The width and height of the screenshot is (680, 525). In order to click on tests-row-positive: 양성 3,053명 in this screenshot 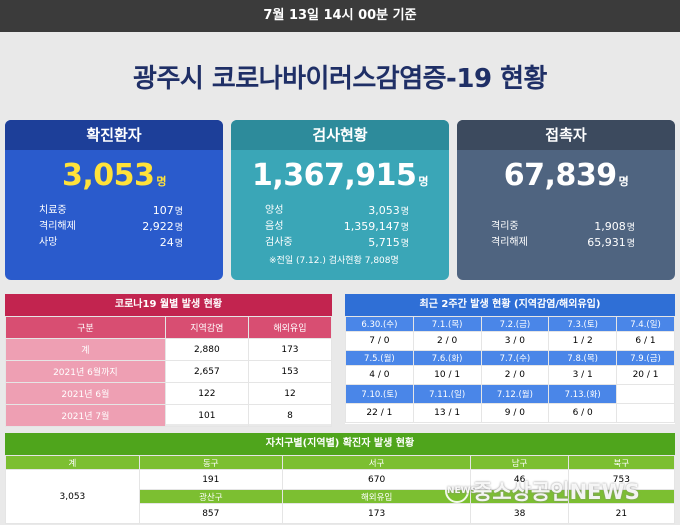, I will do `click(337, 210)`.